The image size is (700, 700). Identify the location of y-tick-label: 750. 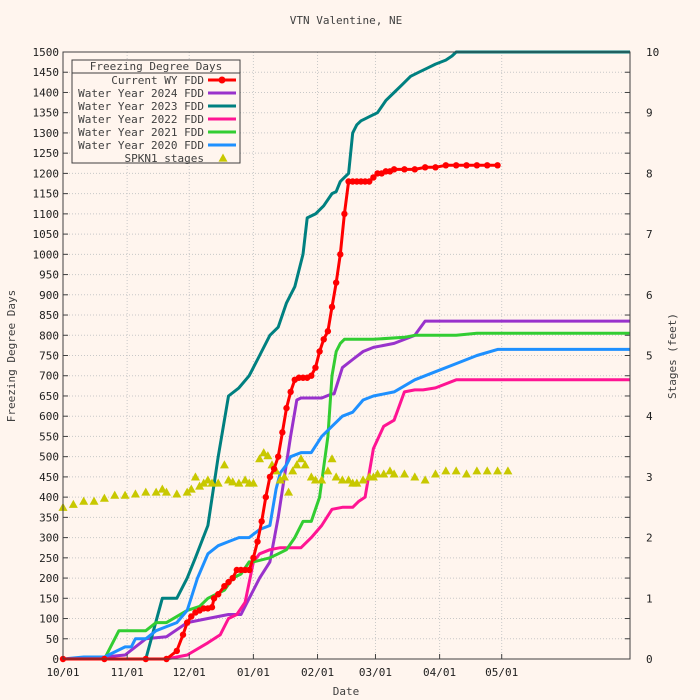
(49, 356).